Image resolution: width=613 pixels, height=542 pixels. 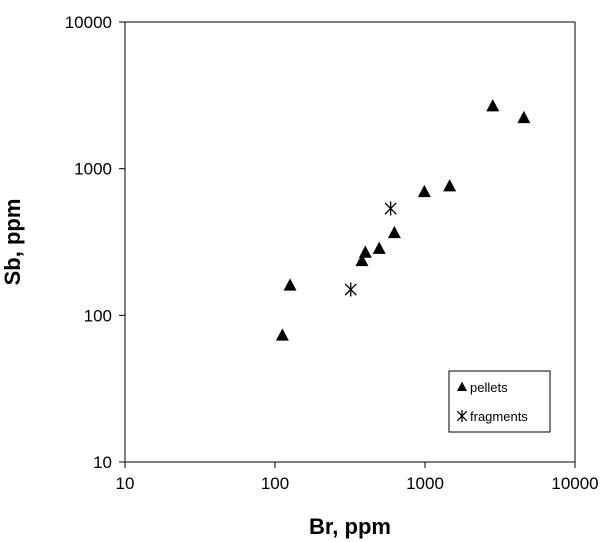 What do you see at coordinates (357, 477) in the screenshot?
I see `x-axis-ticks: 10 100 1000 10000` at bounding box center [357, 477].